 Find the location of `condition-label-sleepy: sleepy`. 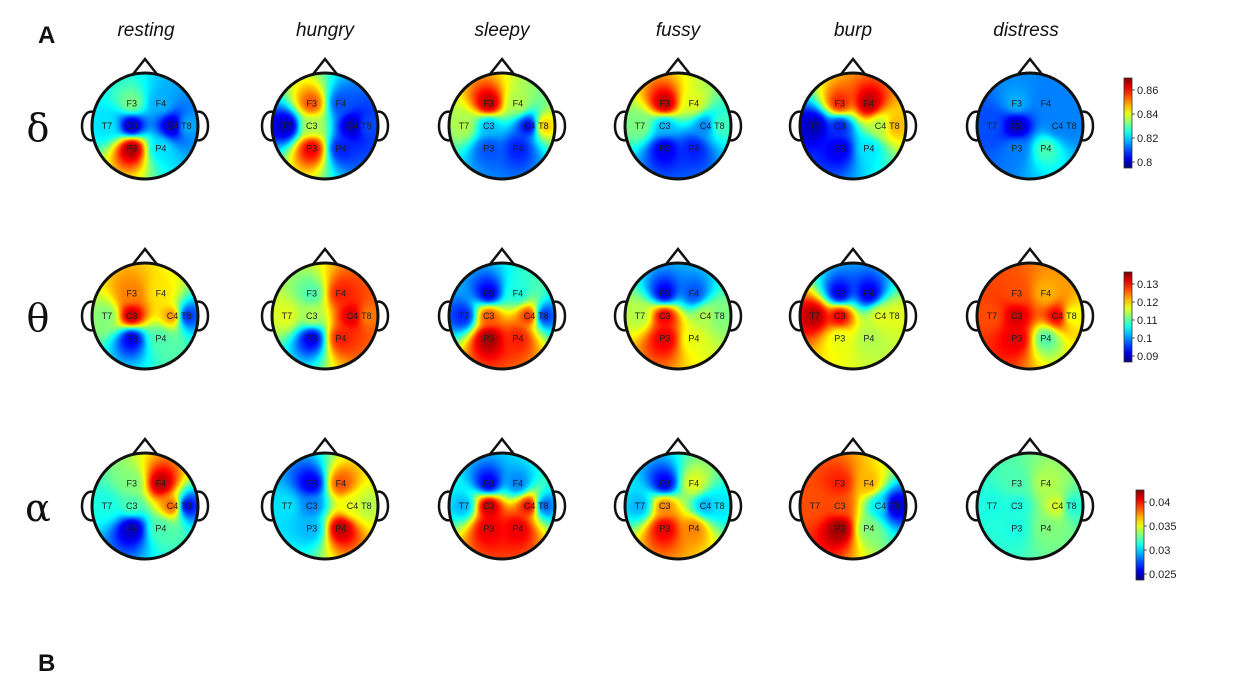

condition-label-sleepy: sleepy is located at coordinates (502, 30).